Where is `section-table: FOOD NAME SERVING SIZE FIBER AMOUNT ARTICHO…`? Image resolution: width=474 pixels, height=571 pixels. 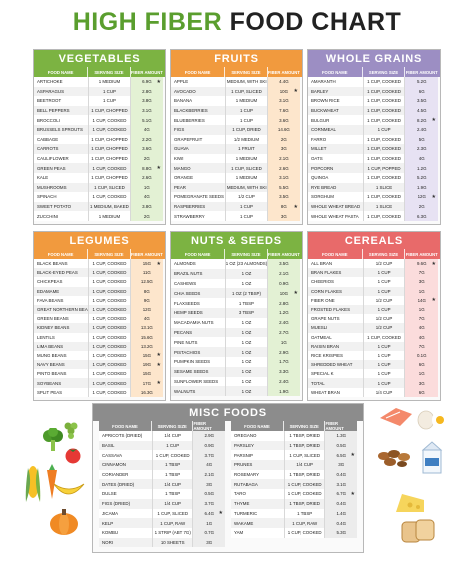 section-table: FOOD NAME SERVING SIZE FIBER AMOUNT ARTICHO… is located at coordinates (99, 144).